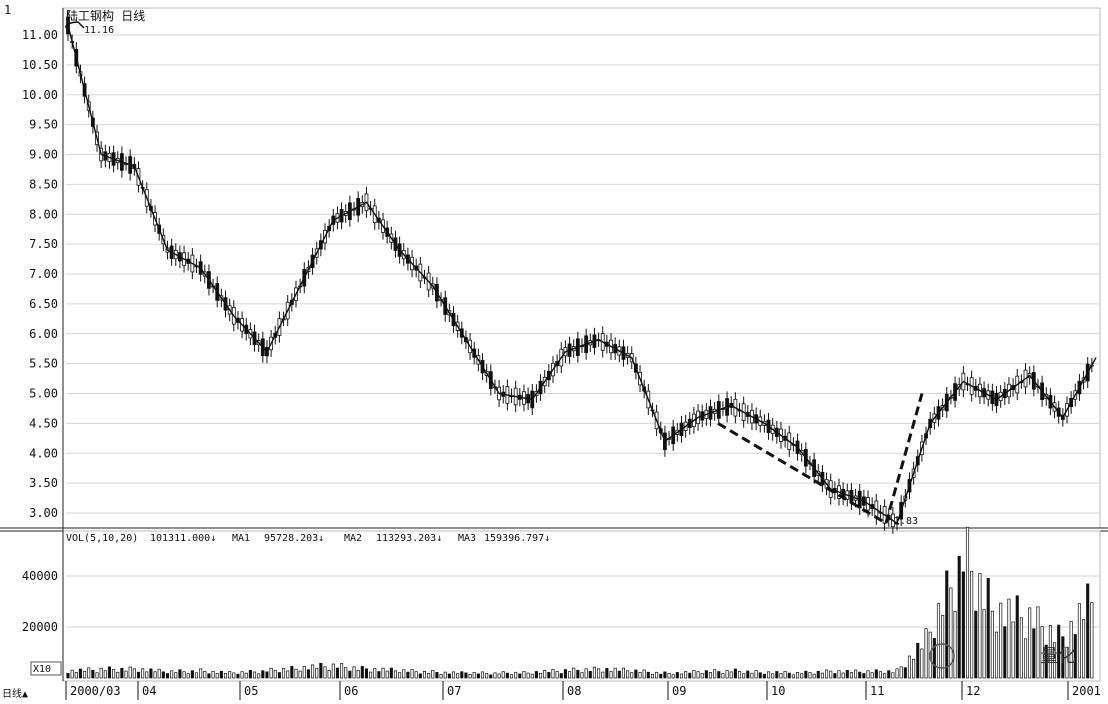 This screenshot has height=704, width=1108. What do you see at coordinates (43, 184) in the screenshot?
I see `price-tick-label: 8.50` at bounding box center [43, 184].